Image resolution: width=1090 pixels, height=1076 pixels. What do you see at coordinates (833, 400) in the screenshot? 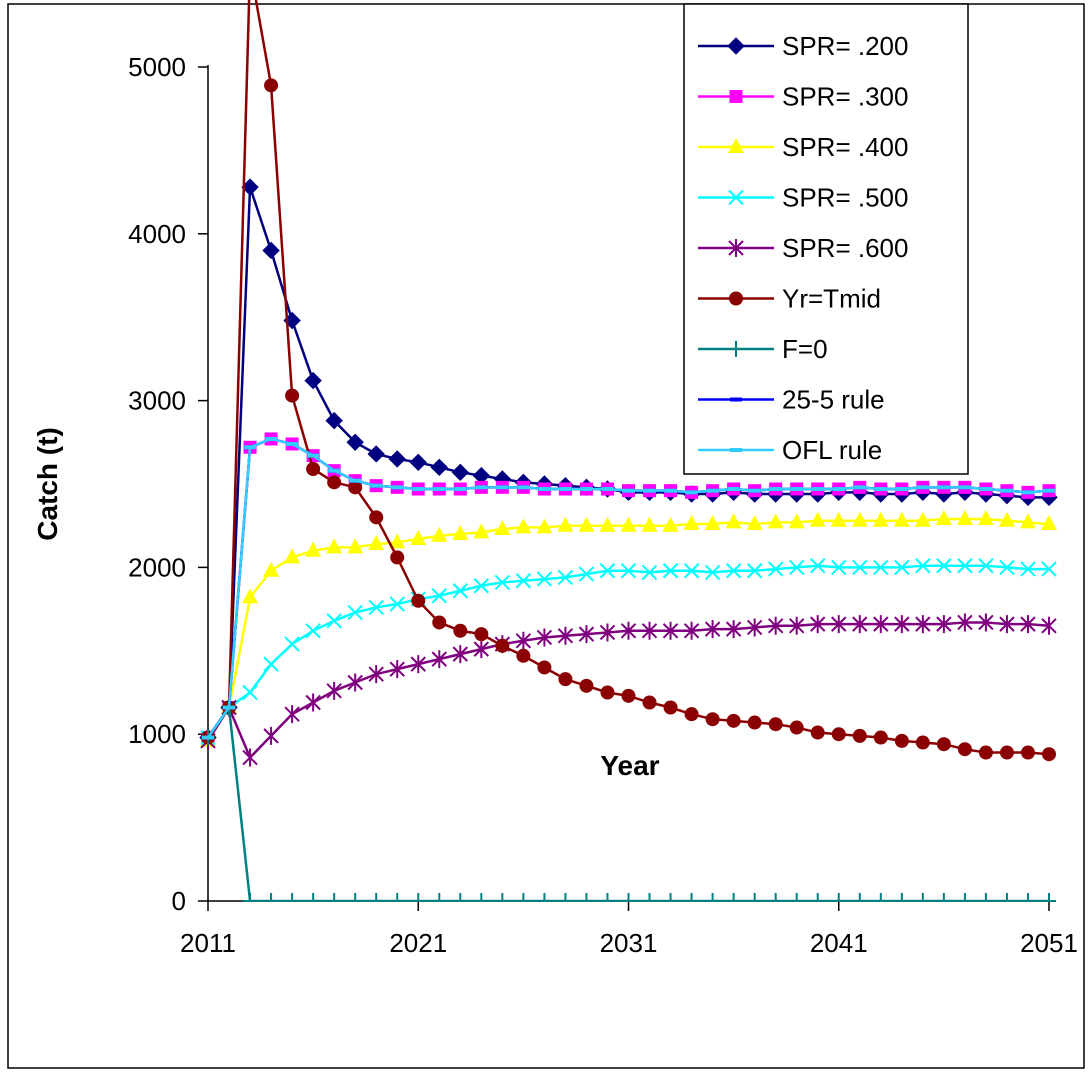
I see `legend-label: 25-5 rule` at bounding box center [833, 400].